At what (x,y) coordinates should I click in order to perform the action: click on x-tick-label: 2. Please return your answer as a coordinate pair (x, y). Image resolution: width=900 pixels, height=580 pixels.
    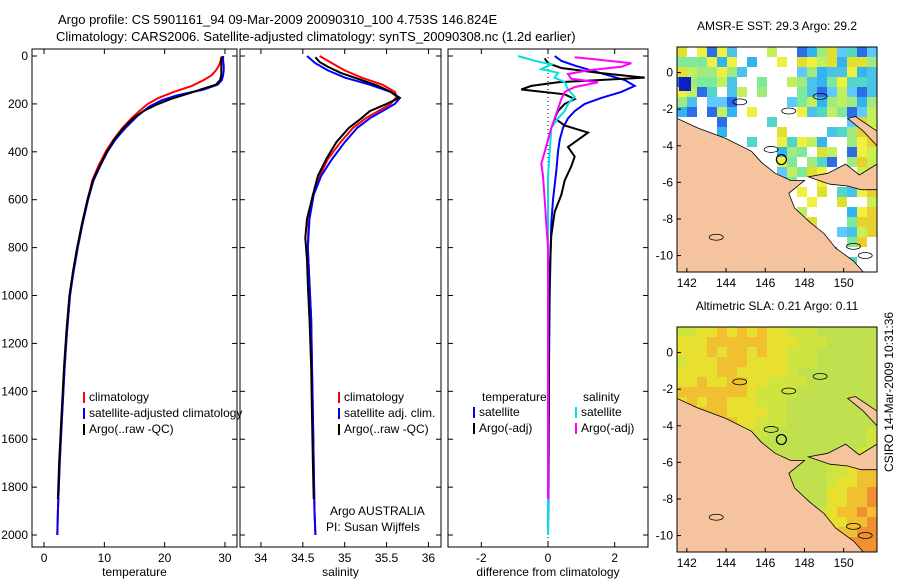
    Looking at the image, I should click on (614, 558).